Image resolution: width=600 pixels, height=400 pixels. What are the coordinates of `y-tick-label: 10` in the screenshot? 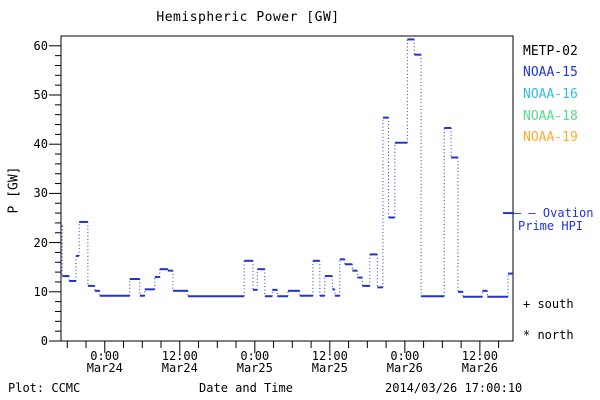 It's located at (40, 291).